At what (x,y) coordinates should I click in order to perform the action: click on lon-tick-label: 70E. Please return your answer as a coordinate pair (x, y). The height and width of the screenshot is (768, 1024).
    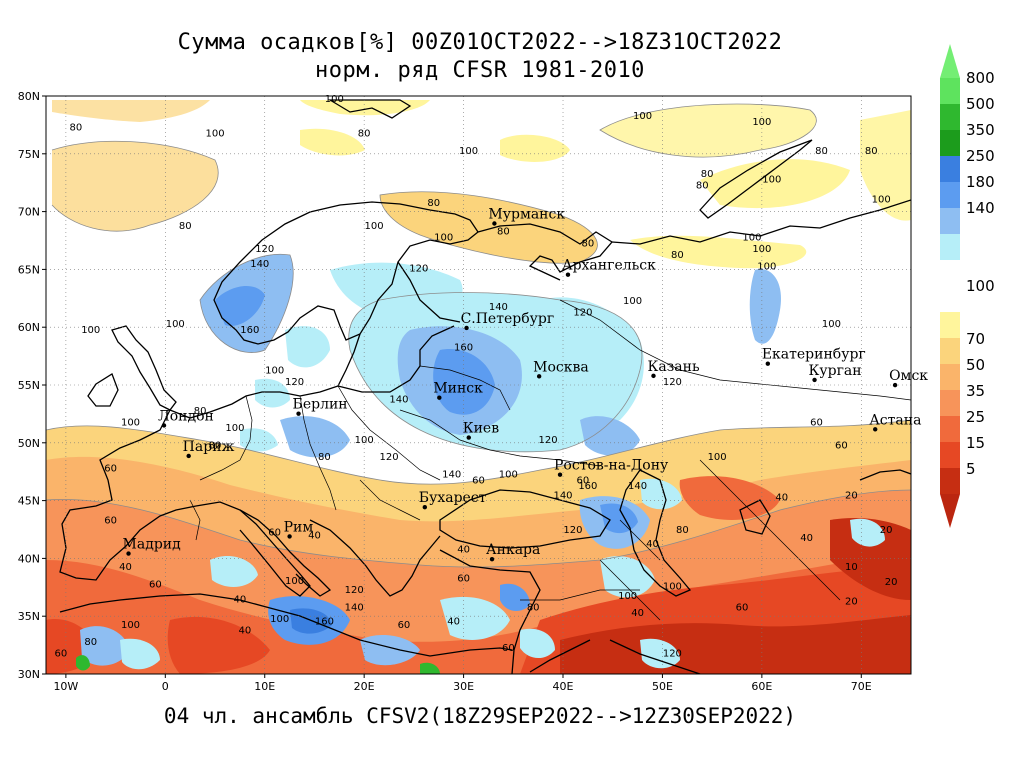
    Looking at the image, I should click on (861, 686).